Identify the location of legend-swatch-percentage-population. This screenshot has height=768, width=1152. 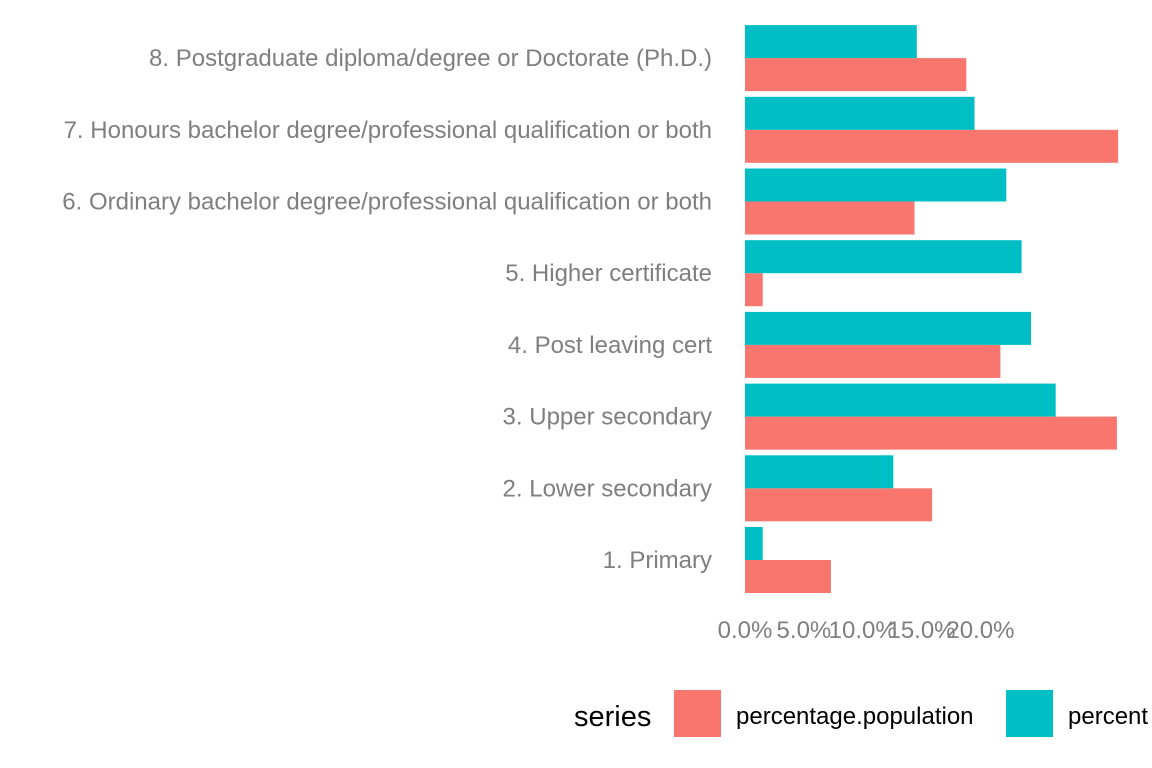
(697, 713).